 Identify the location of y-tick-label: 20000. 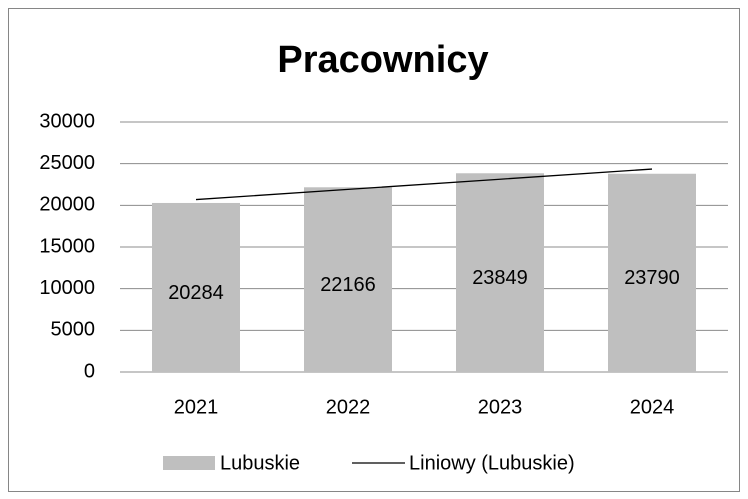
(67, 205).